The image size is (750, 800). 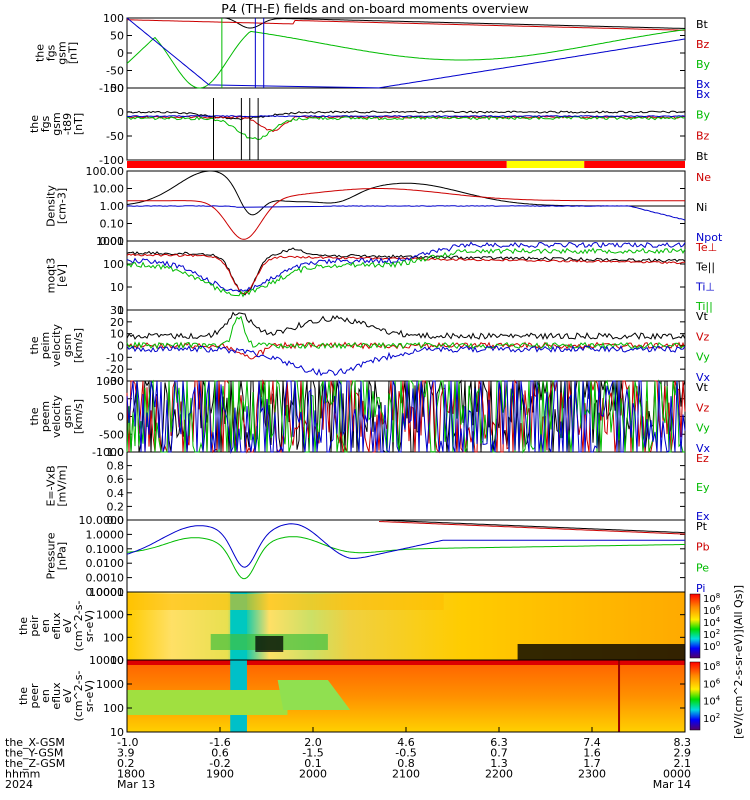 What do you see at coordinates (116, 466) in the screenshot?
I see `ytick-label: 0.8` at bounding box center [116, 466].